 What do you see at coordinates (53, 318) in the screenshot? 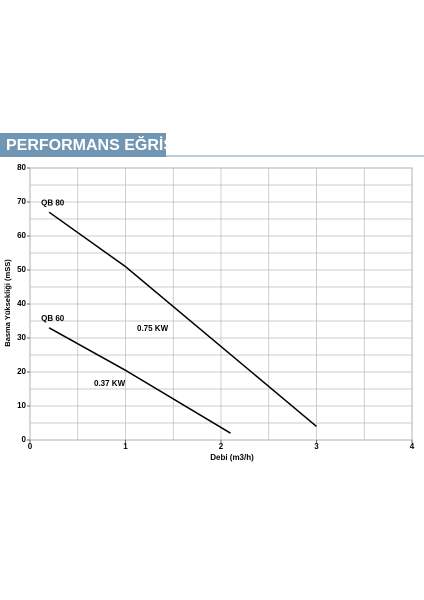
I see `series-name: QB 60` at bounding box center [53, 318].